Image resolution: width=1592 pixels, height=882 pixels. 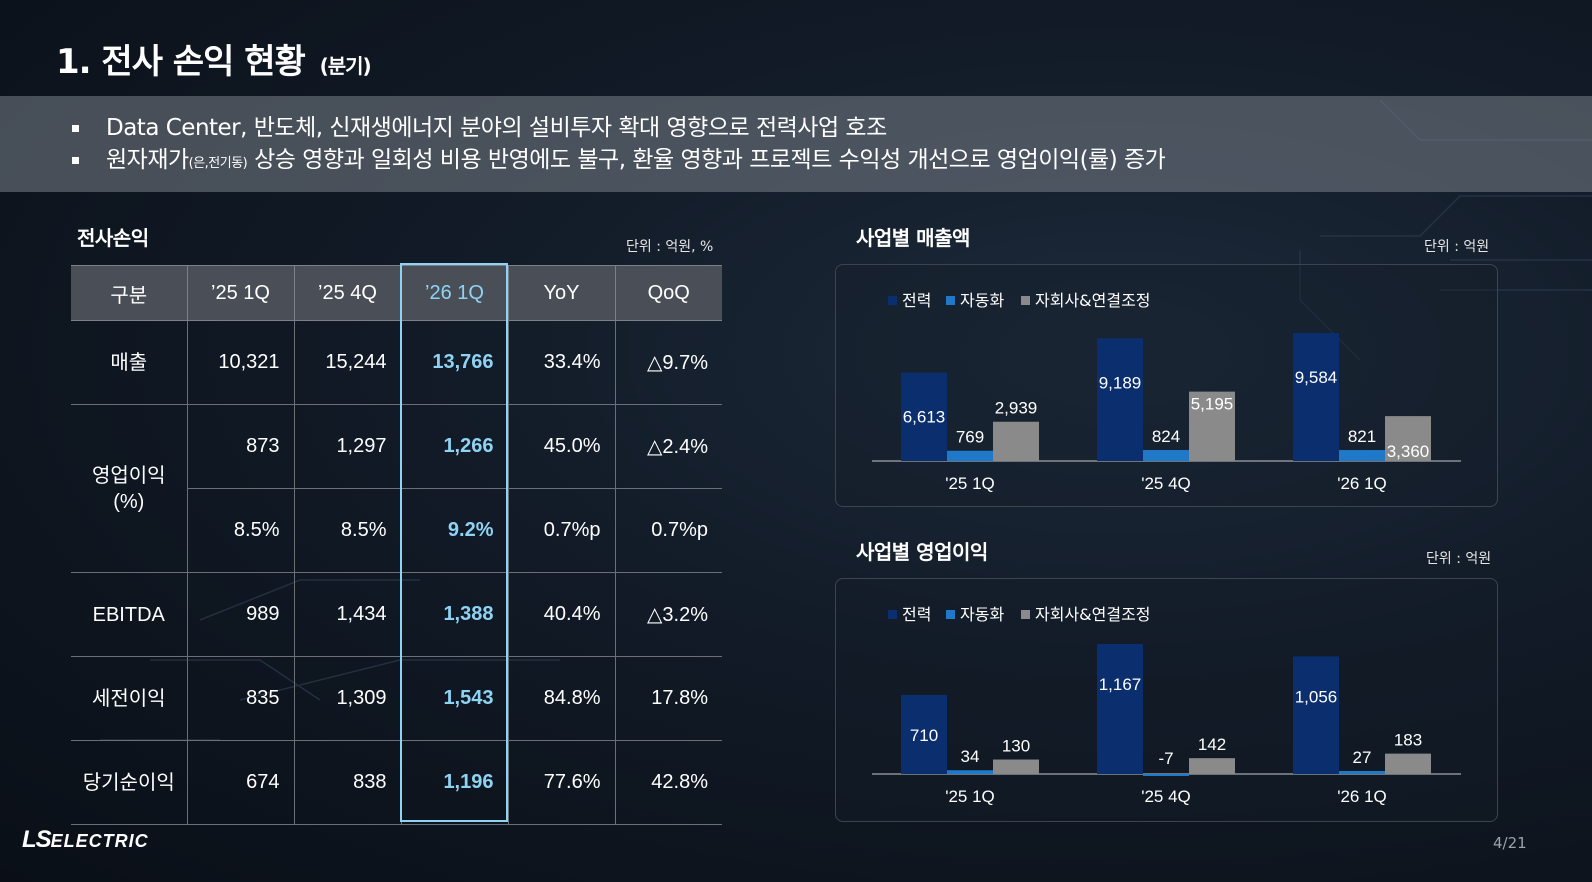 What do you see at coordinates (668, 446) in the screenshot?
I see `table-cell: △2.4%` at bounding box center [668, 446].